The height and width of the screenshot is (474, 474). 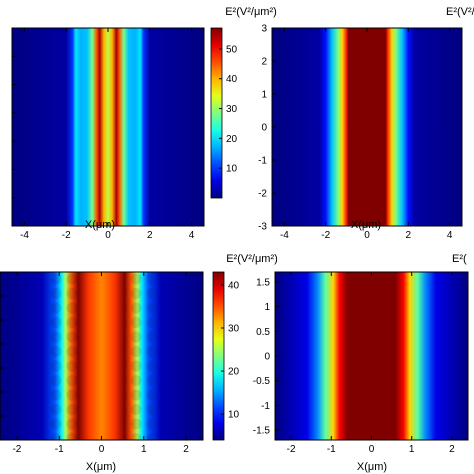 What do you see at coordinates (252, 259) in the screenshot?
I see `colorbar-label-bottom-left: E²(V²/μm²)` at bounding box center [252, 259].